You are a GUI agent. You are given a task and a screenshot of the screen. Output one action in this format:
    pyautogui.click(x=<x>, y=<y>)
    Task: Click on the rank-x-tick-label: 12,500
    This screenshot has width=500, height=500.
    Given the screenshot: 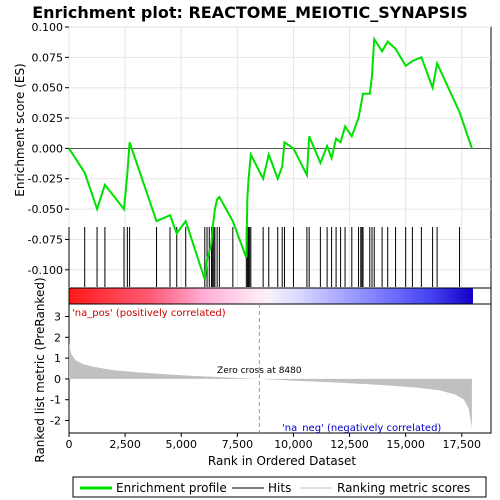 What is the action you would take?
    pyautogui.click(x=349, y=444)
    